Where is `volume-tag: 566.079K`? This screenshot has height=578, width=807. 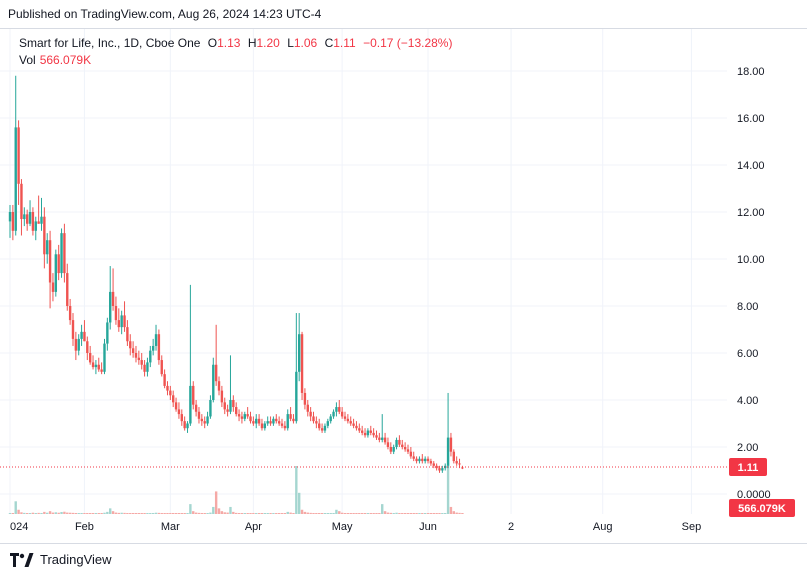 volume-tag: 566.079K is located at coordinates (762, 509).